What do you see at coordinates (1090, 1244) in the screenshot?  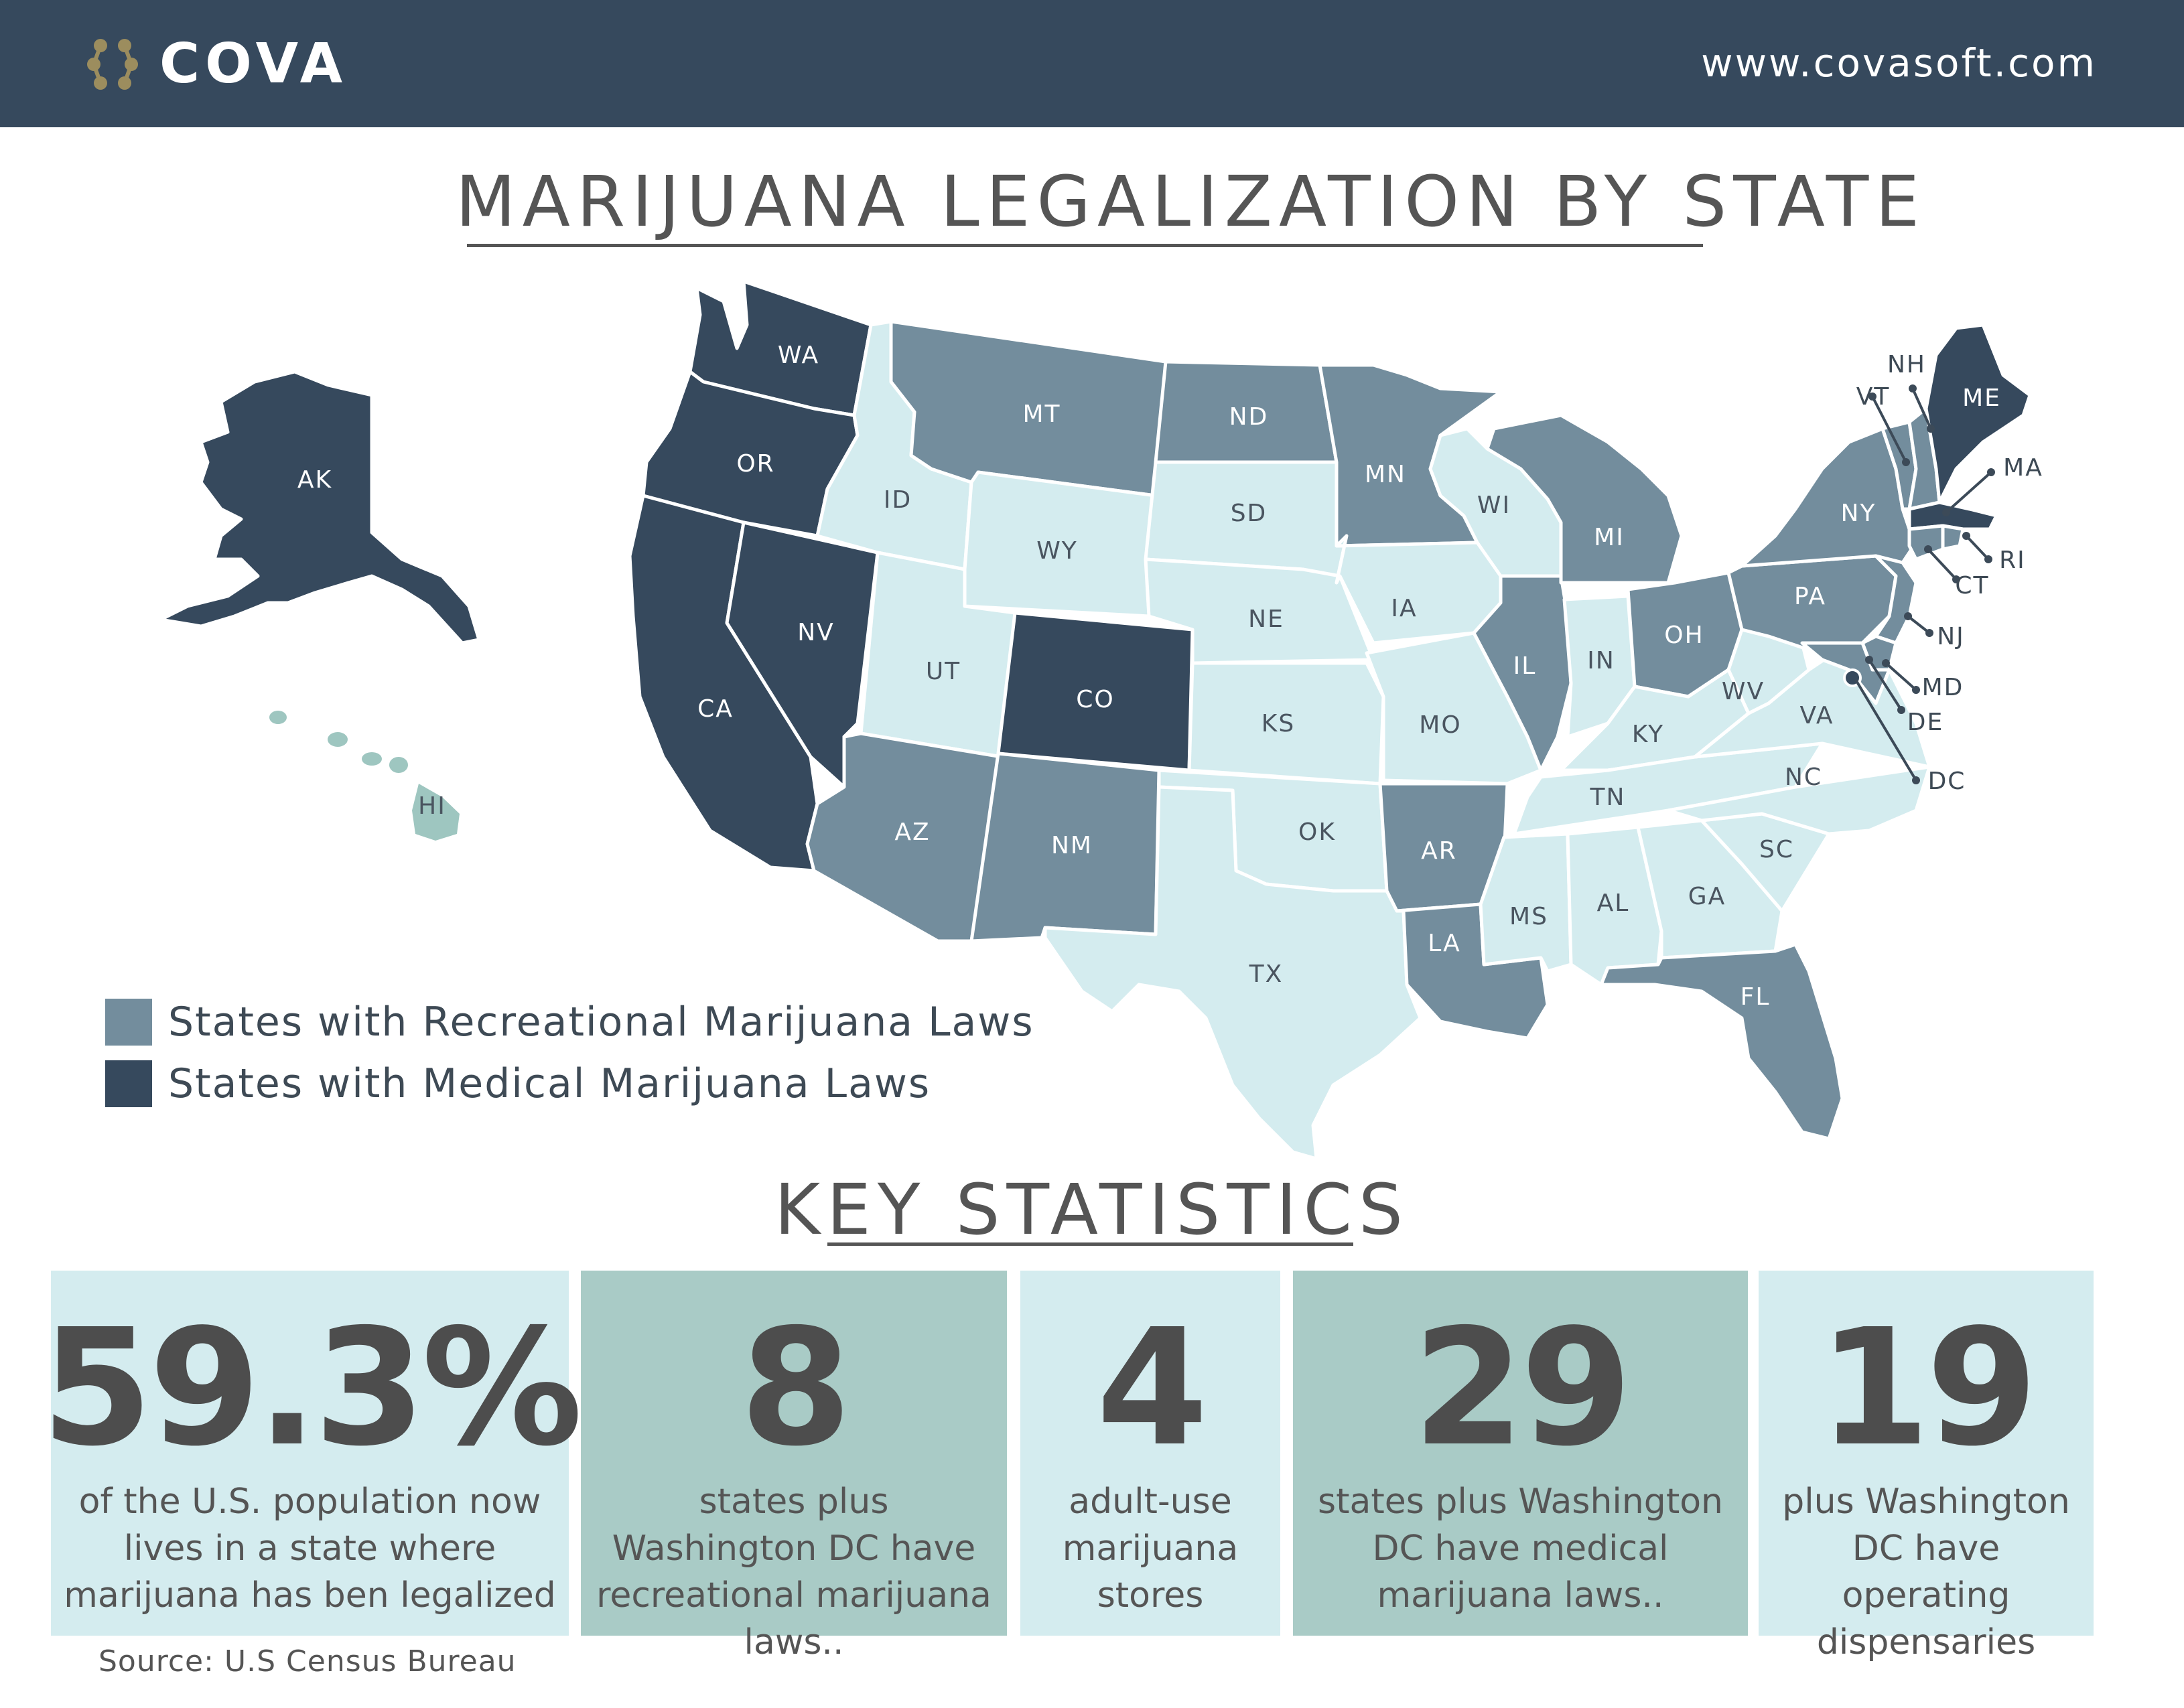 I see `key-statistics-underline` at bounding box center [1090, 1244].